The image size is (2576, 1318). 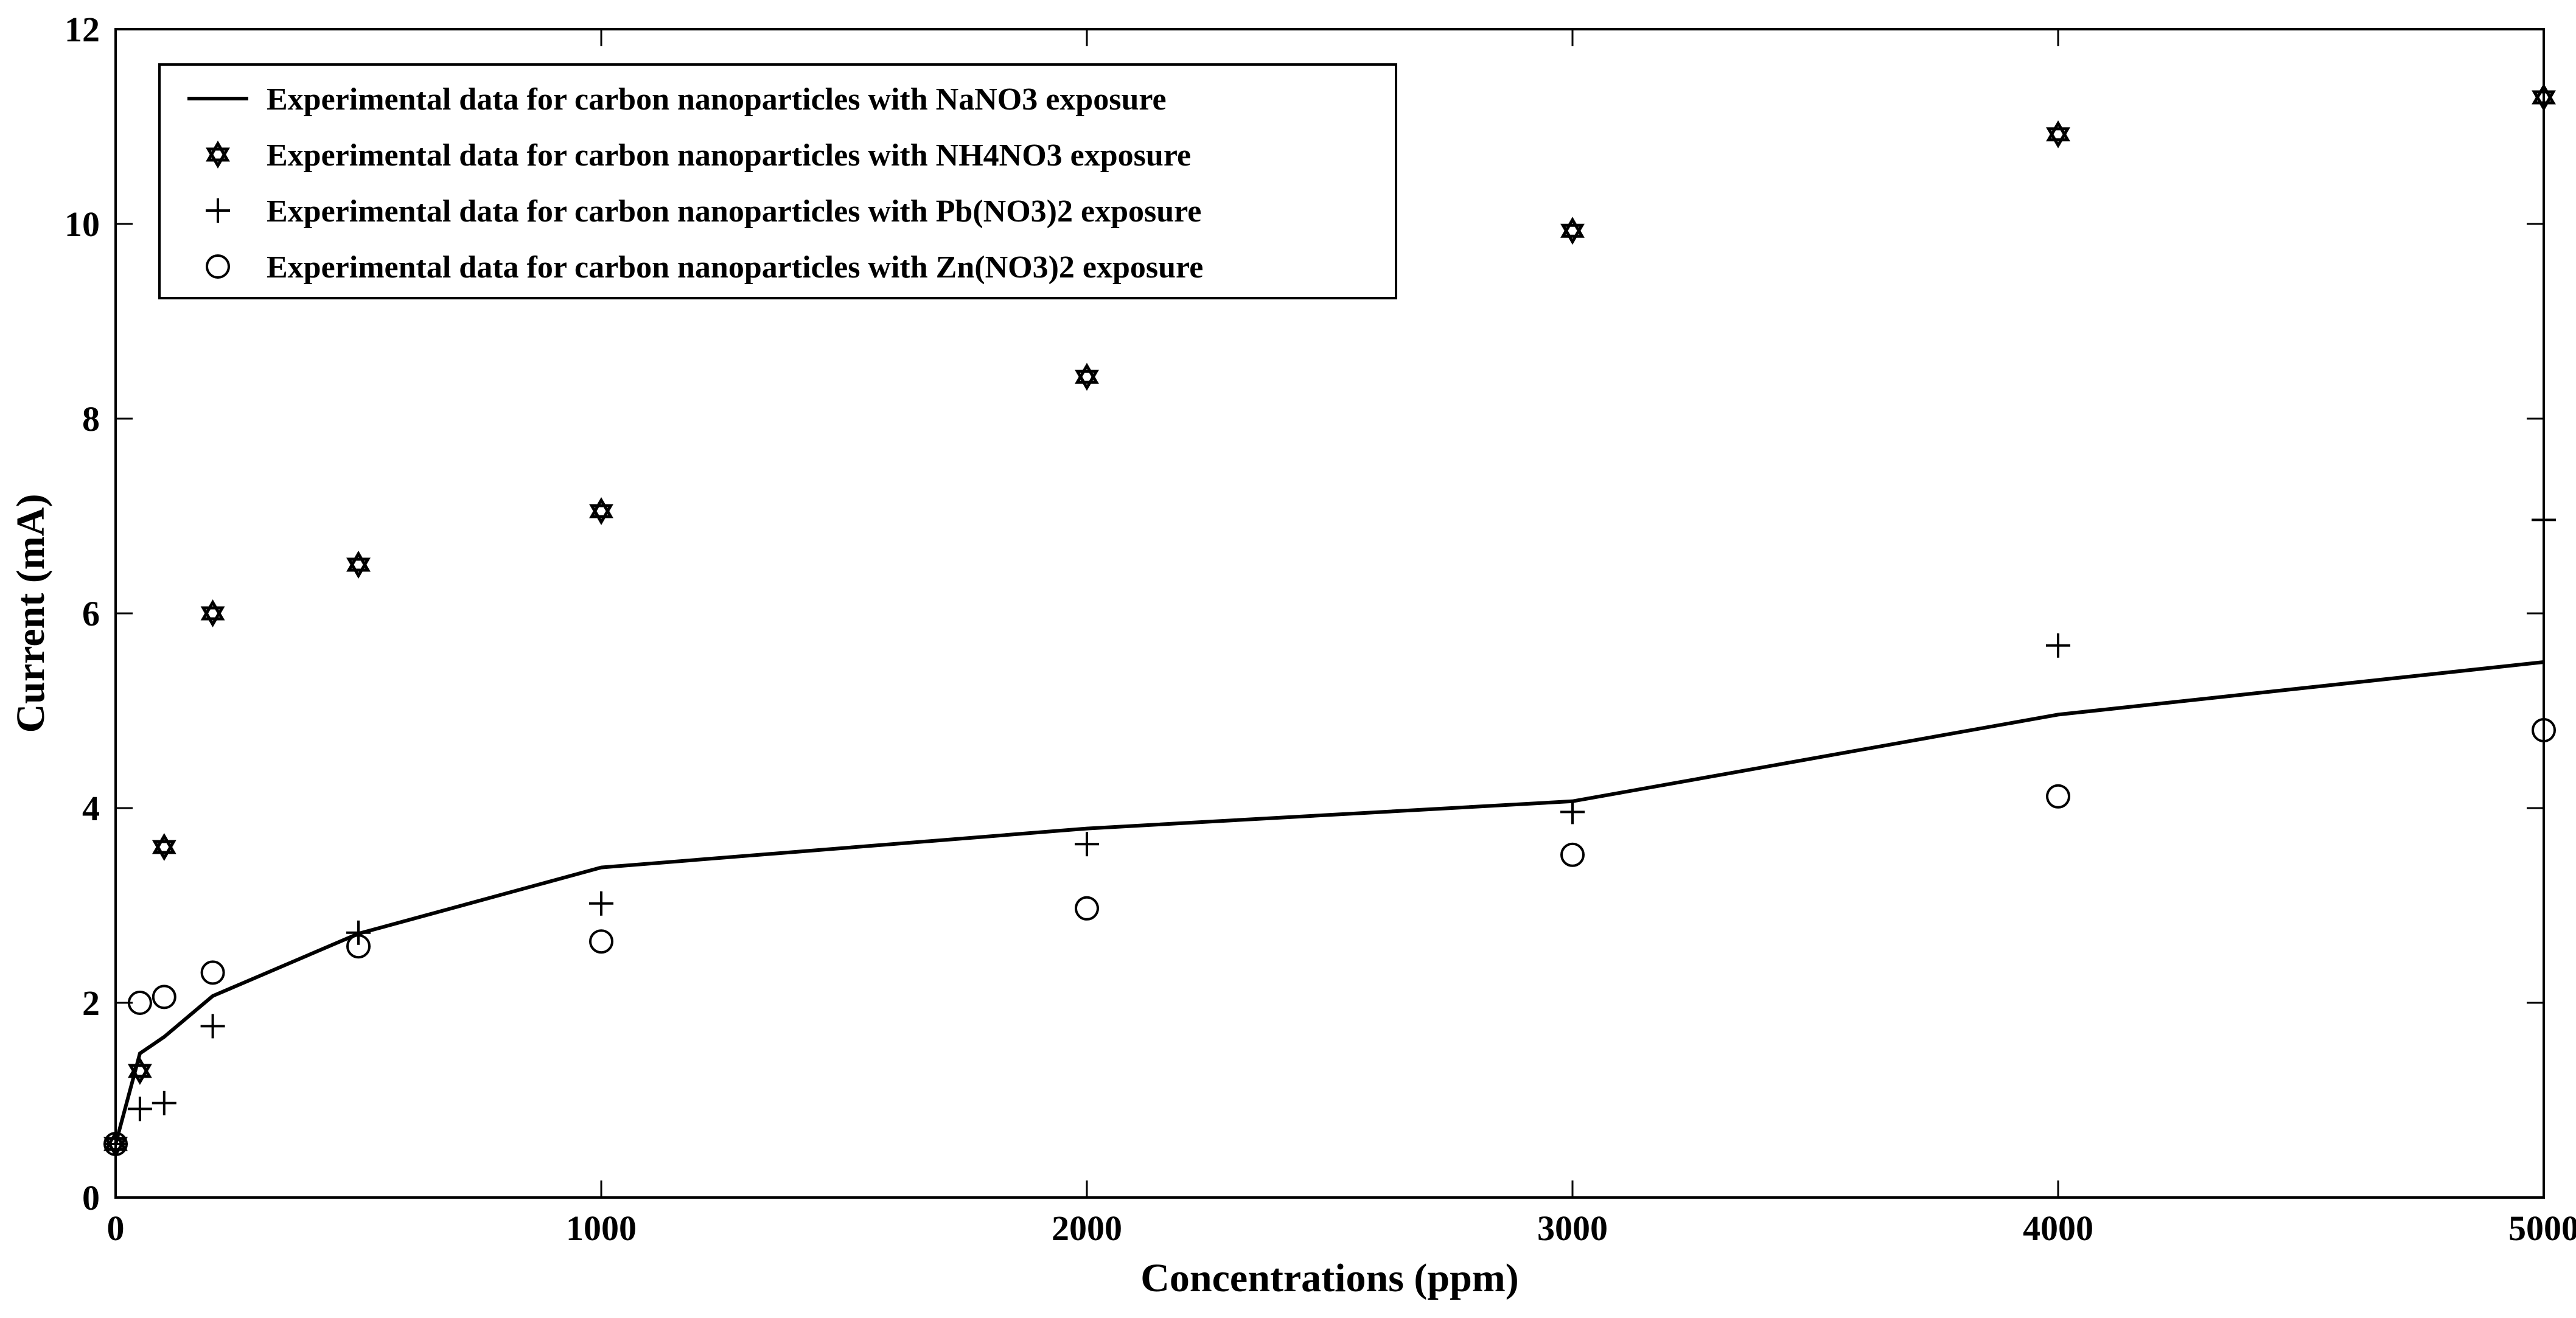 I want to click on legend-box, so click(x=777, y=181).